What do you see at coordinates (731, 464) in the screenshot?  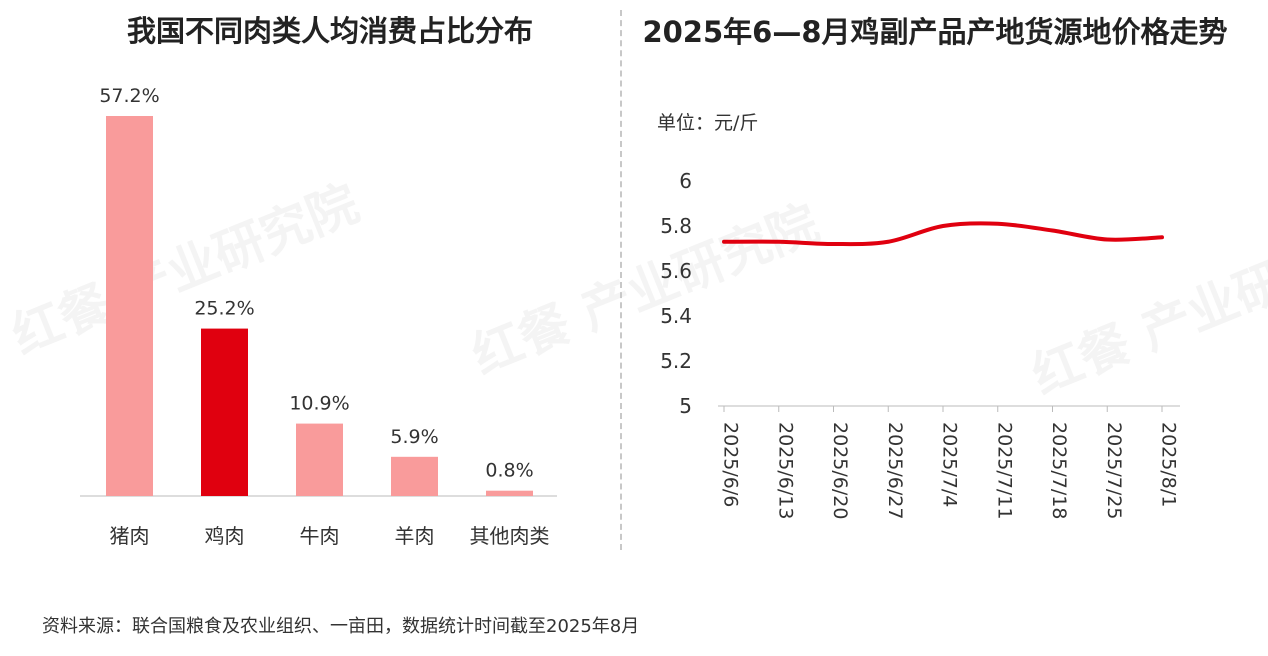 I see `x-tick-label: 2025/6/6` at bounding box center [731, 464].